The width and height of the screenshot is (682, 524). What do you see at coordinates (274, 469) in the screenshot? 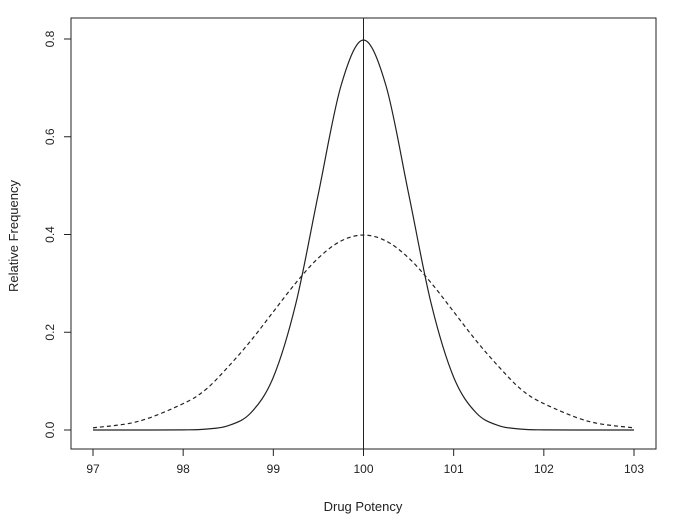
I see `x-tick-label: 99` at bounding box center [274, 469].